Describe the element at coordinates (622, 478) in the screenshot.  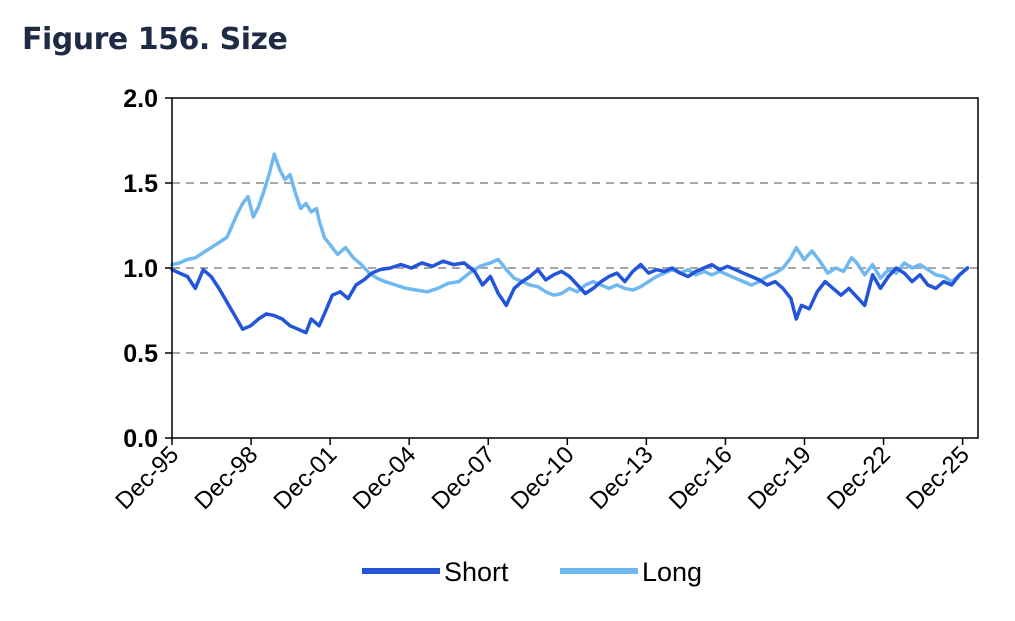
I see `x-tick-label: Dec-13` at that location.